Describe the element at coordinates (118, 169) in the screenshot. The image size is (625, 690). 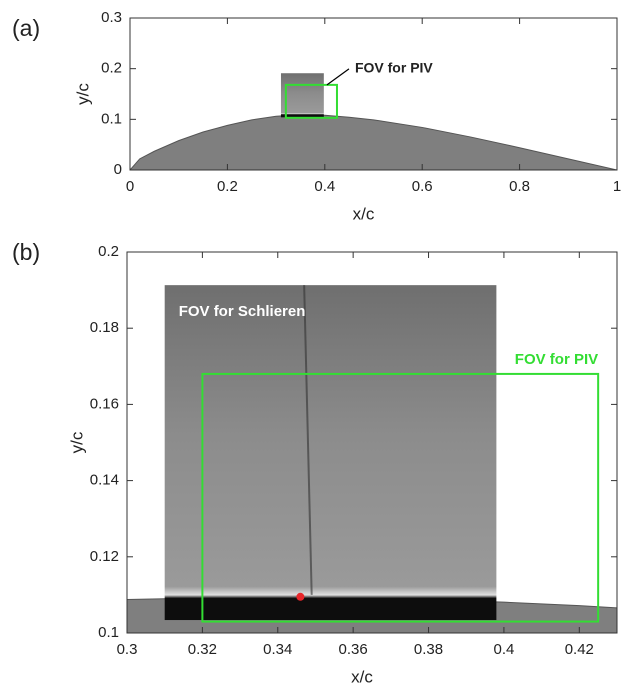
I see `y-tick-label: 0` at that location.